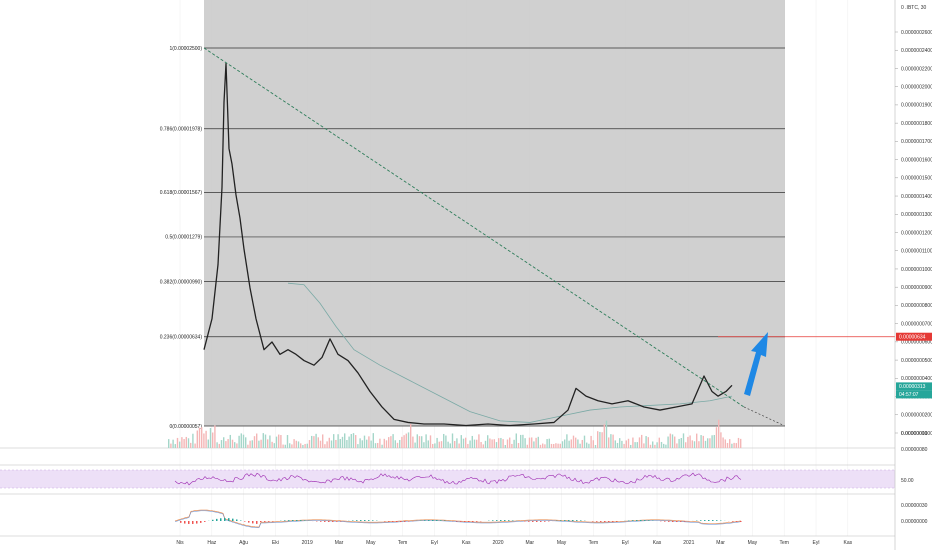 The height and width of the screenshot is (550, 932). I want to click on trendline-extension, so click(764, 416).